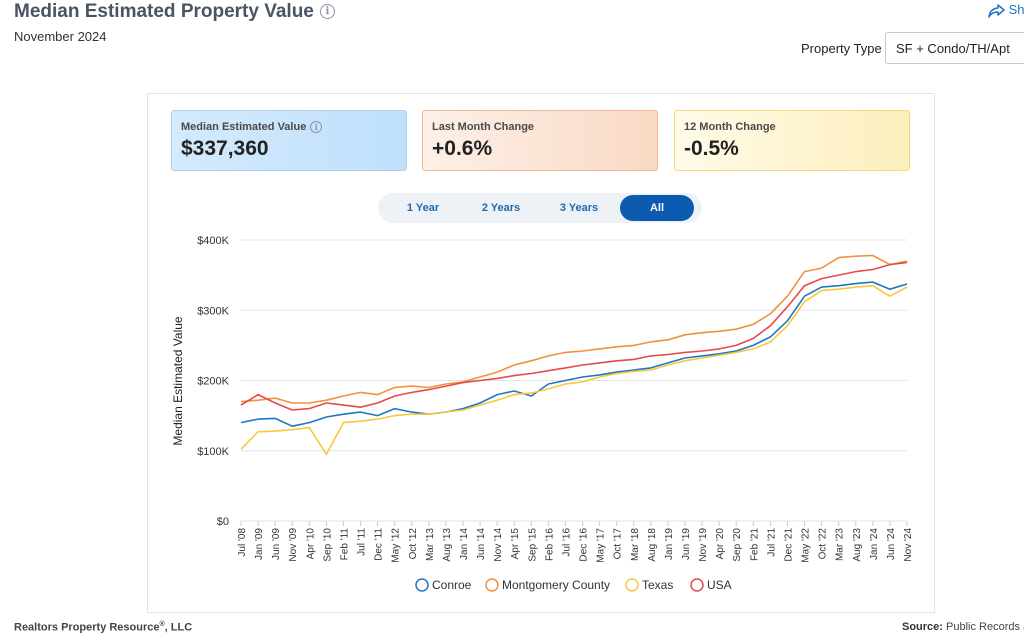 This screenshot has height=641, width=1024. Describe the element at coordinates (574, 354) in the screenshot. I see `series-line-conroe` at that location.